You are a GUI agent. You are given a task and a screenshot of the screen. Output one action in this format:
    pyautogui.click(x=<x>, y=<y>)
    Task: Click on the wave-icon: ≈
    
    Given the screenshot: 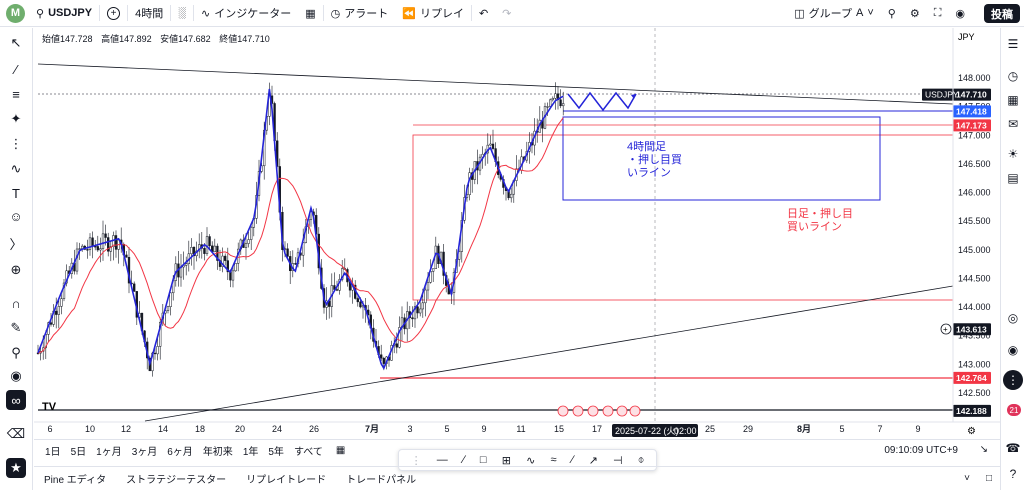 What is the action you would take?
    pyautogui.click(x=553, y=460)
    